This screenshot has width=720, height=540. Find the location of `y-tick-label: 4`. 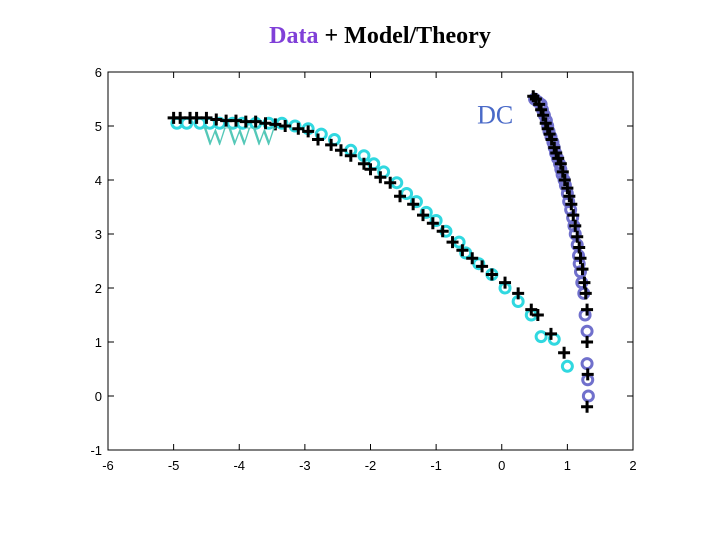

y-tick-label: 4 is located at coordinates (98, 180).